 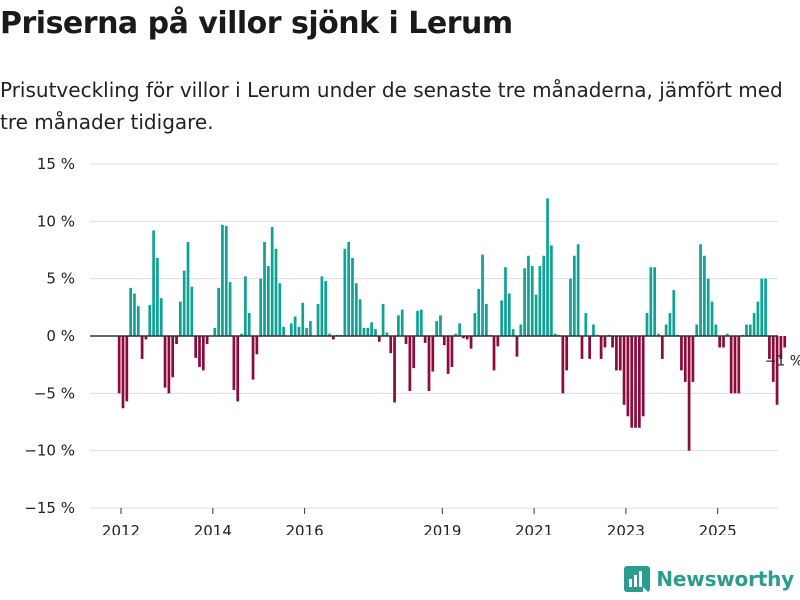 I want to click on x-tick-label: 2019, so click(x=442, y=528).